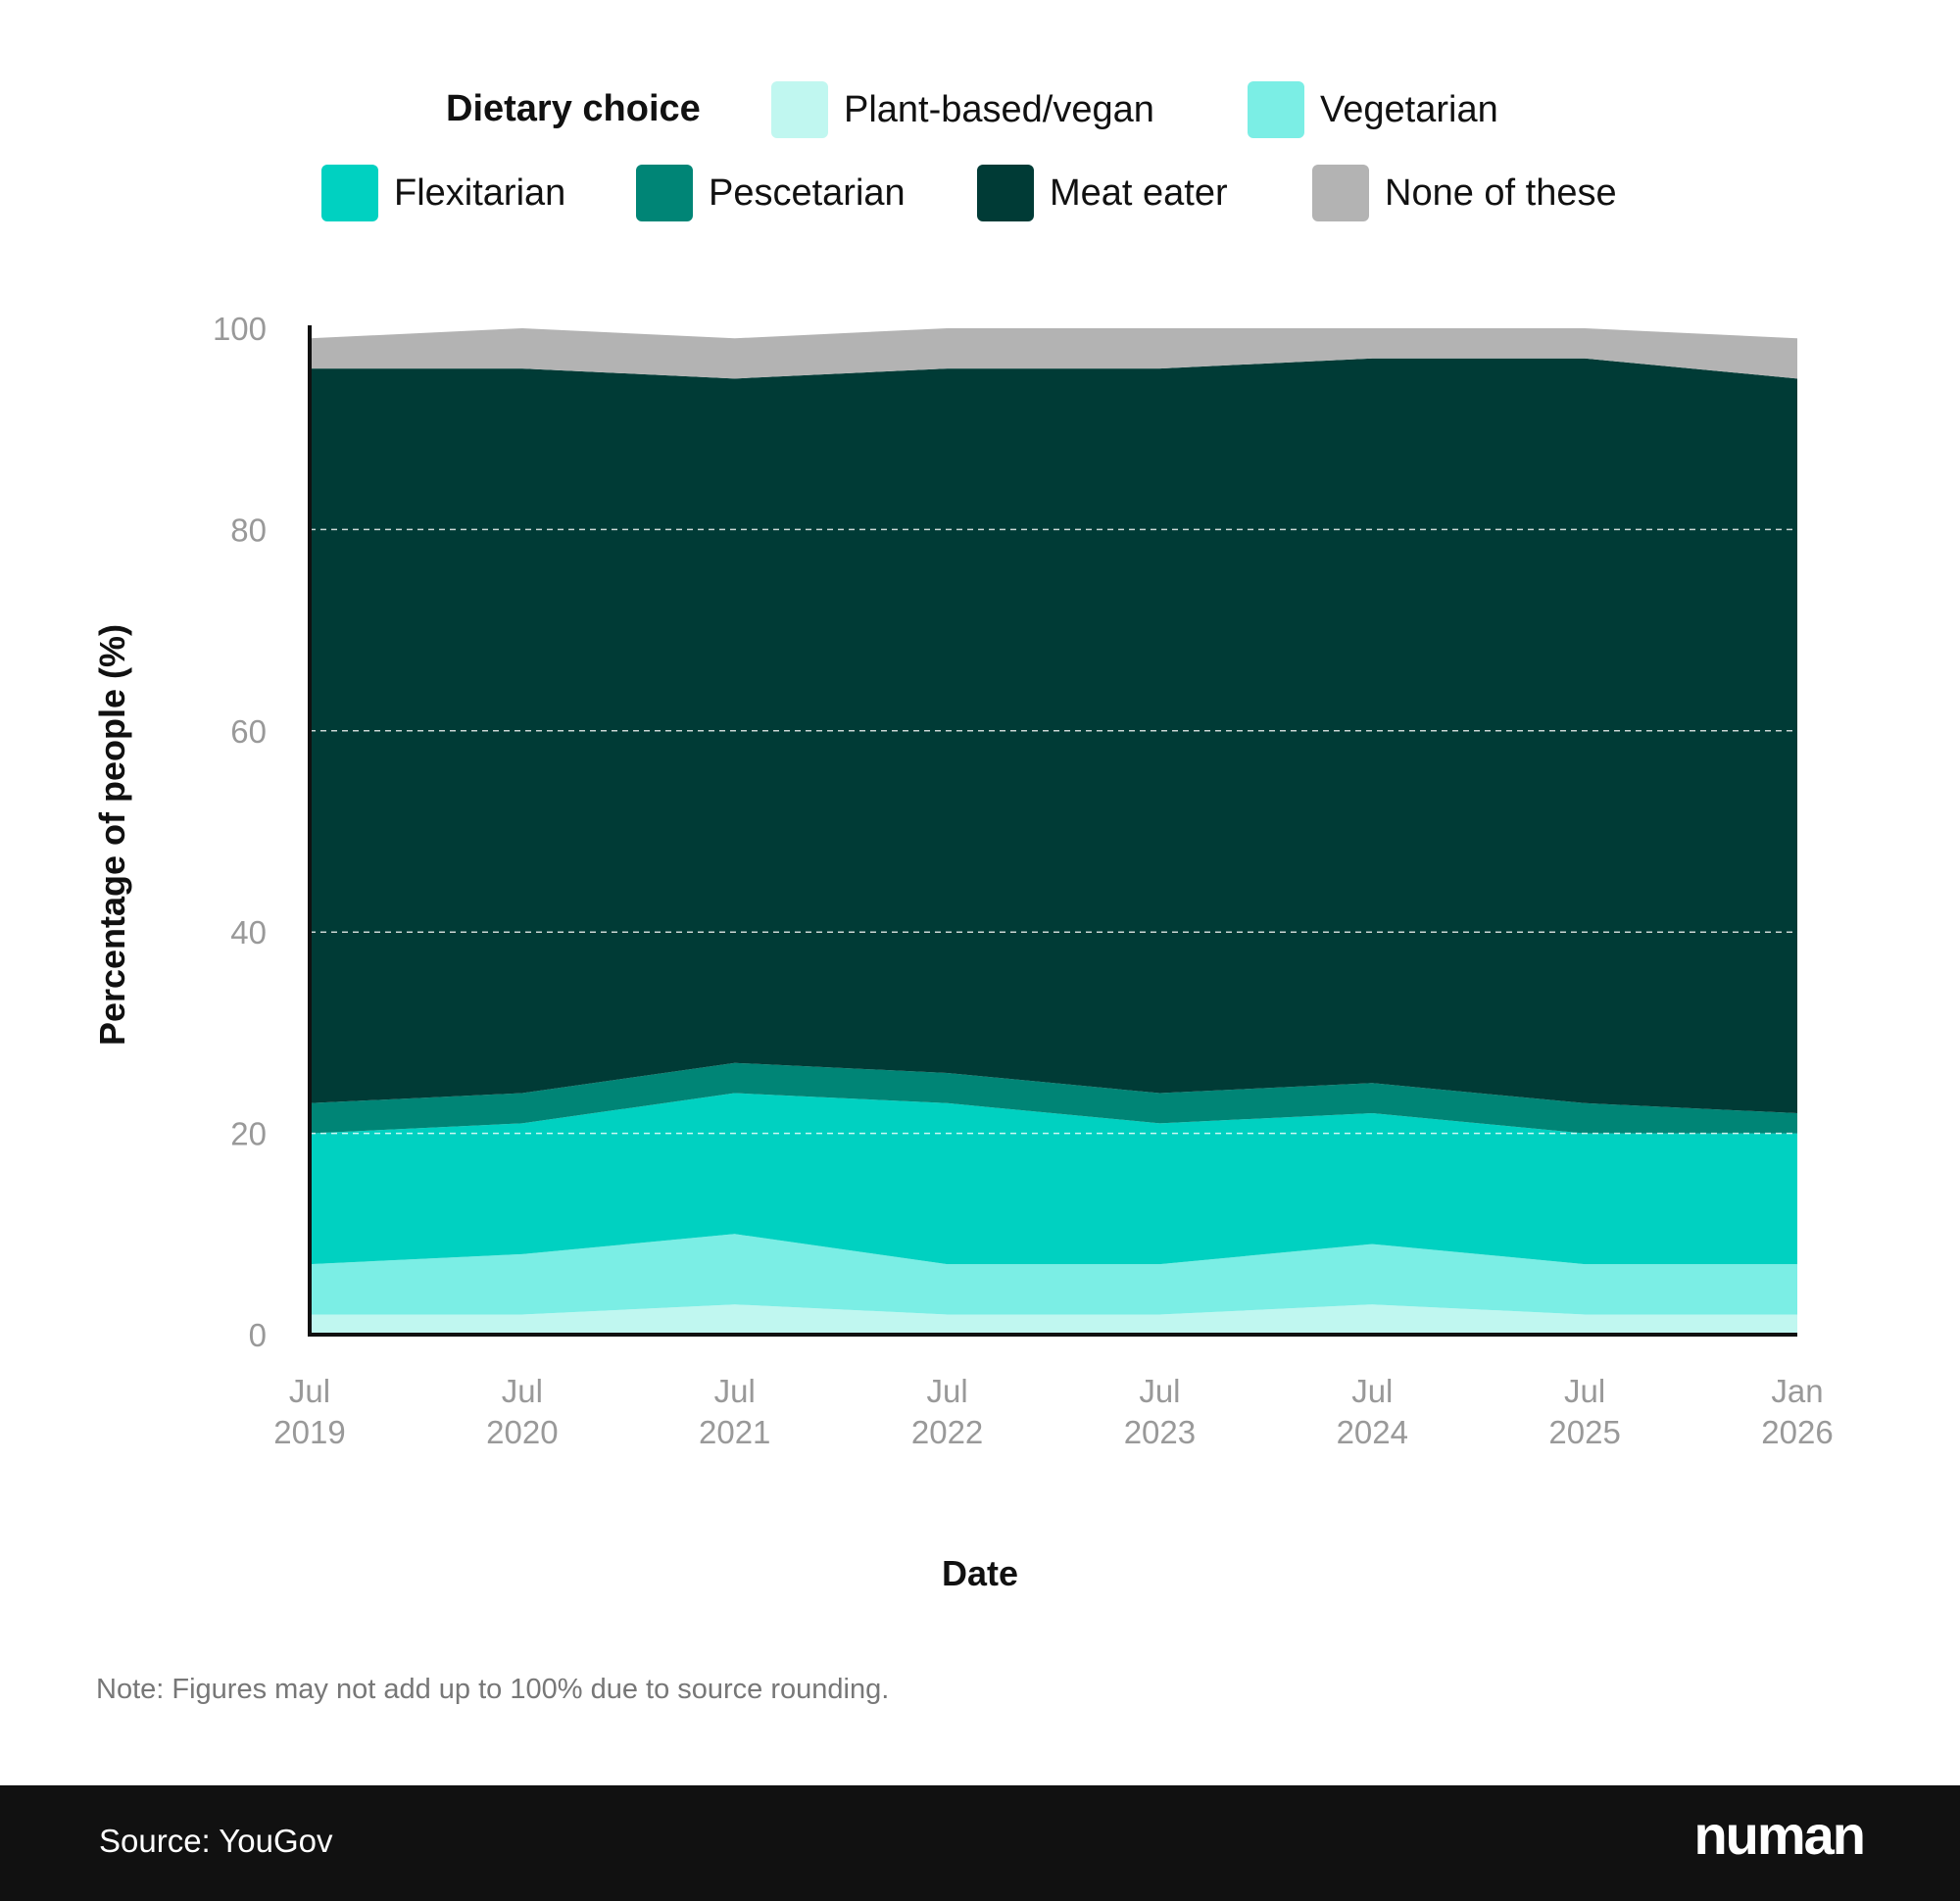 This screenshot has height=1901, width=1960. What do you see at coordinates (248, 1134) in the screenshot?
I see `y-tick-label: 20` at bounding box center [248, 1134].